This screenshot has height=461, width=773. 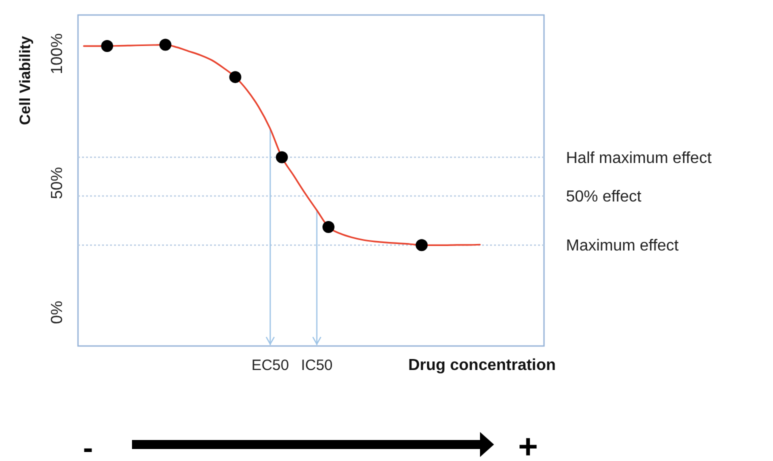 What do you see at coordinates (57, 53) in the screenshot?
I see `y-tick-label: 100%` at bounding box center [57, 53].